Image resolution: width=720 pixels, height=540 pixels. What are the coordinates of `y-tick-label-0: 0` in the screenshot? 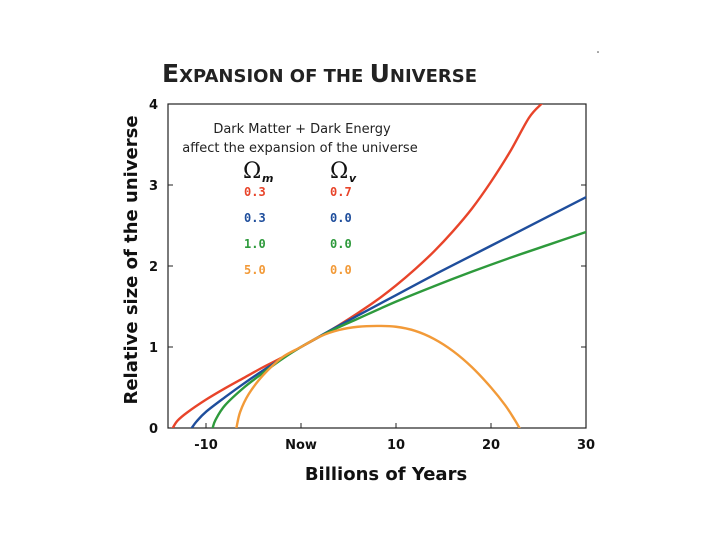 It's located at (153, 429).